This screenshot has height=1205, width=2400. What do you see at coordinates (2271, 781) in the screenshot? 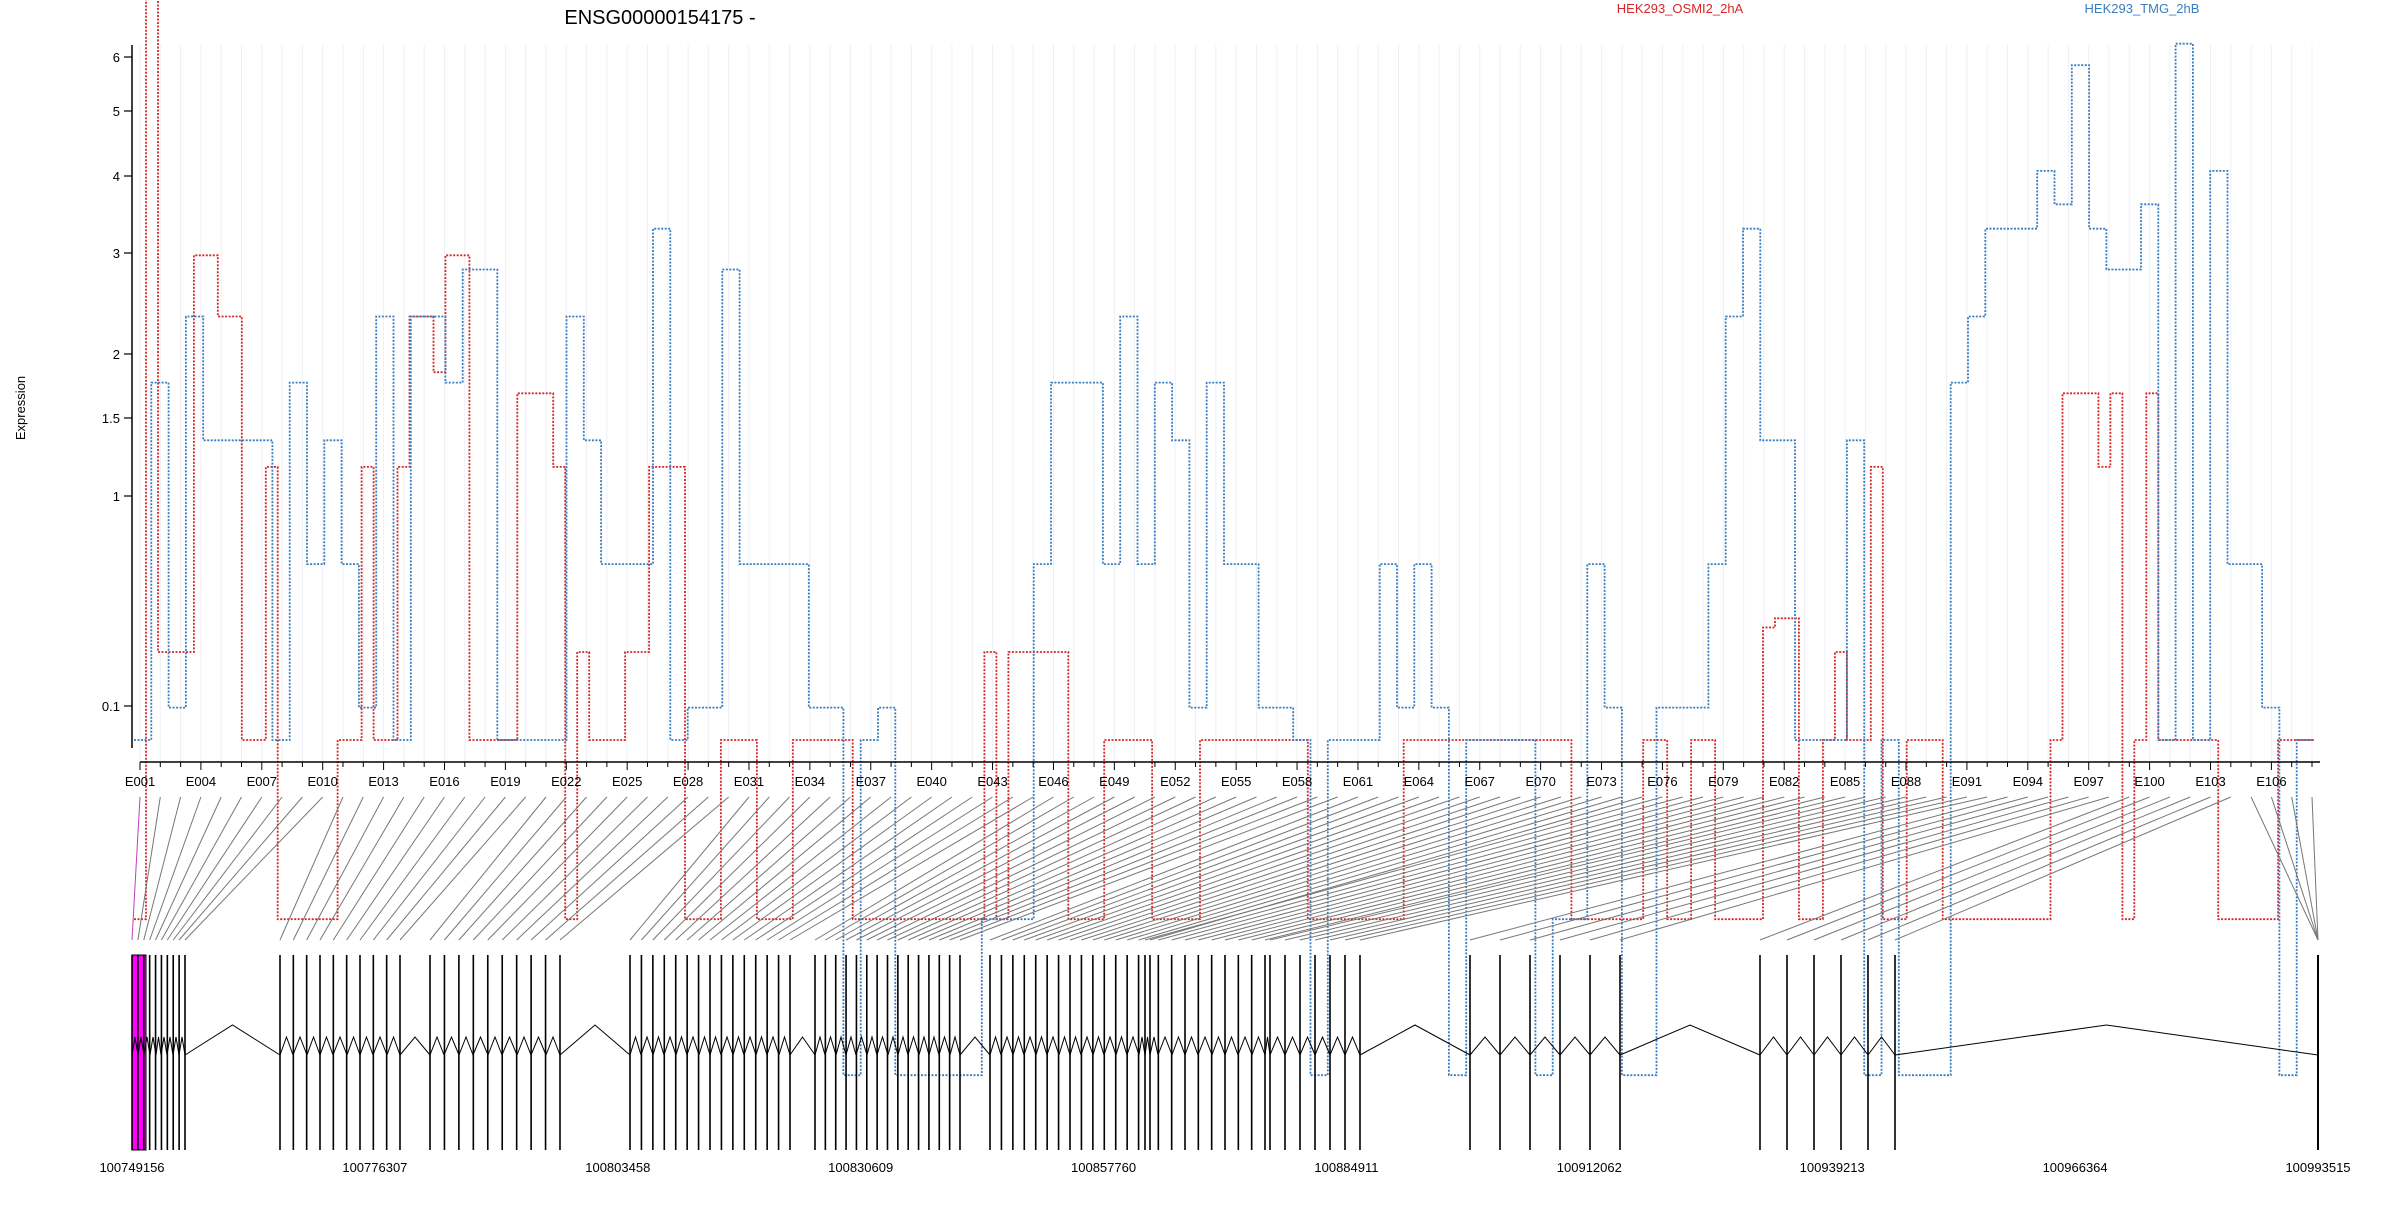
I see `exon-tick-label: E106` at bounding box center [2271, 781].